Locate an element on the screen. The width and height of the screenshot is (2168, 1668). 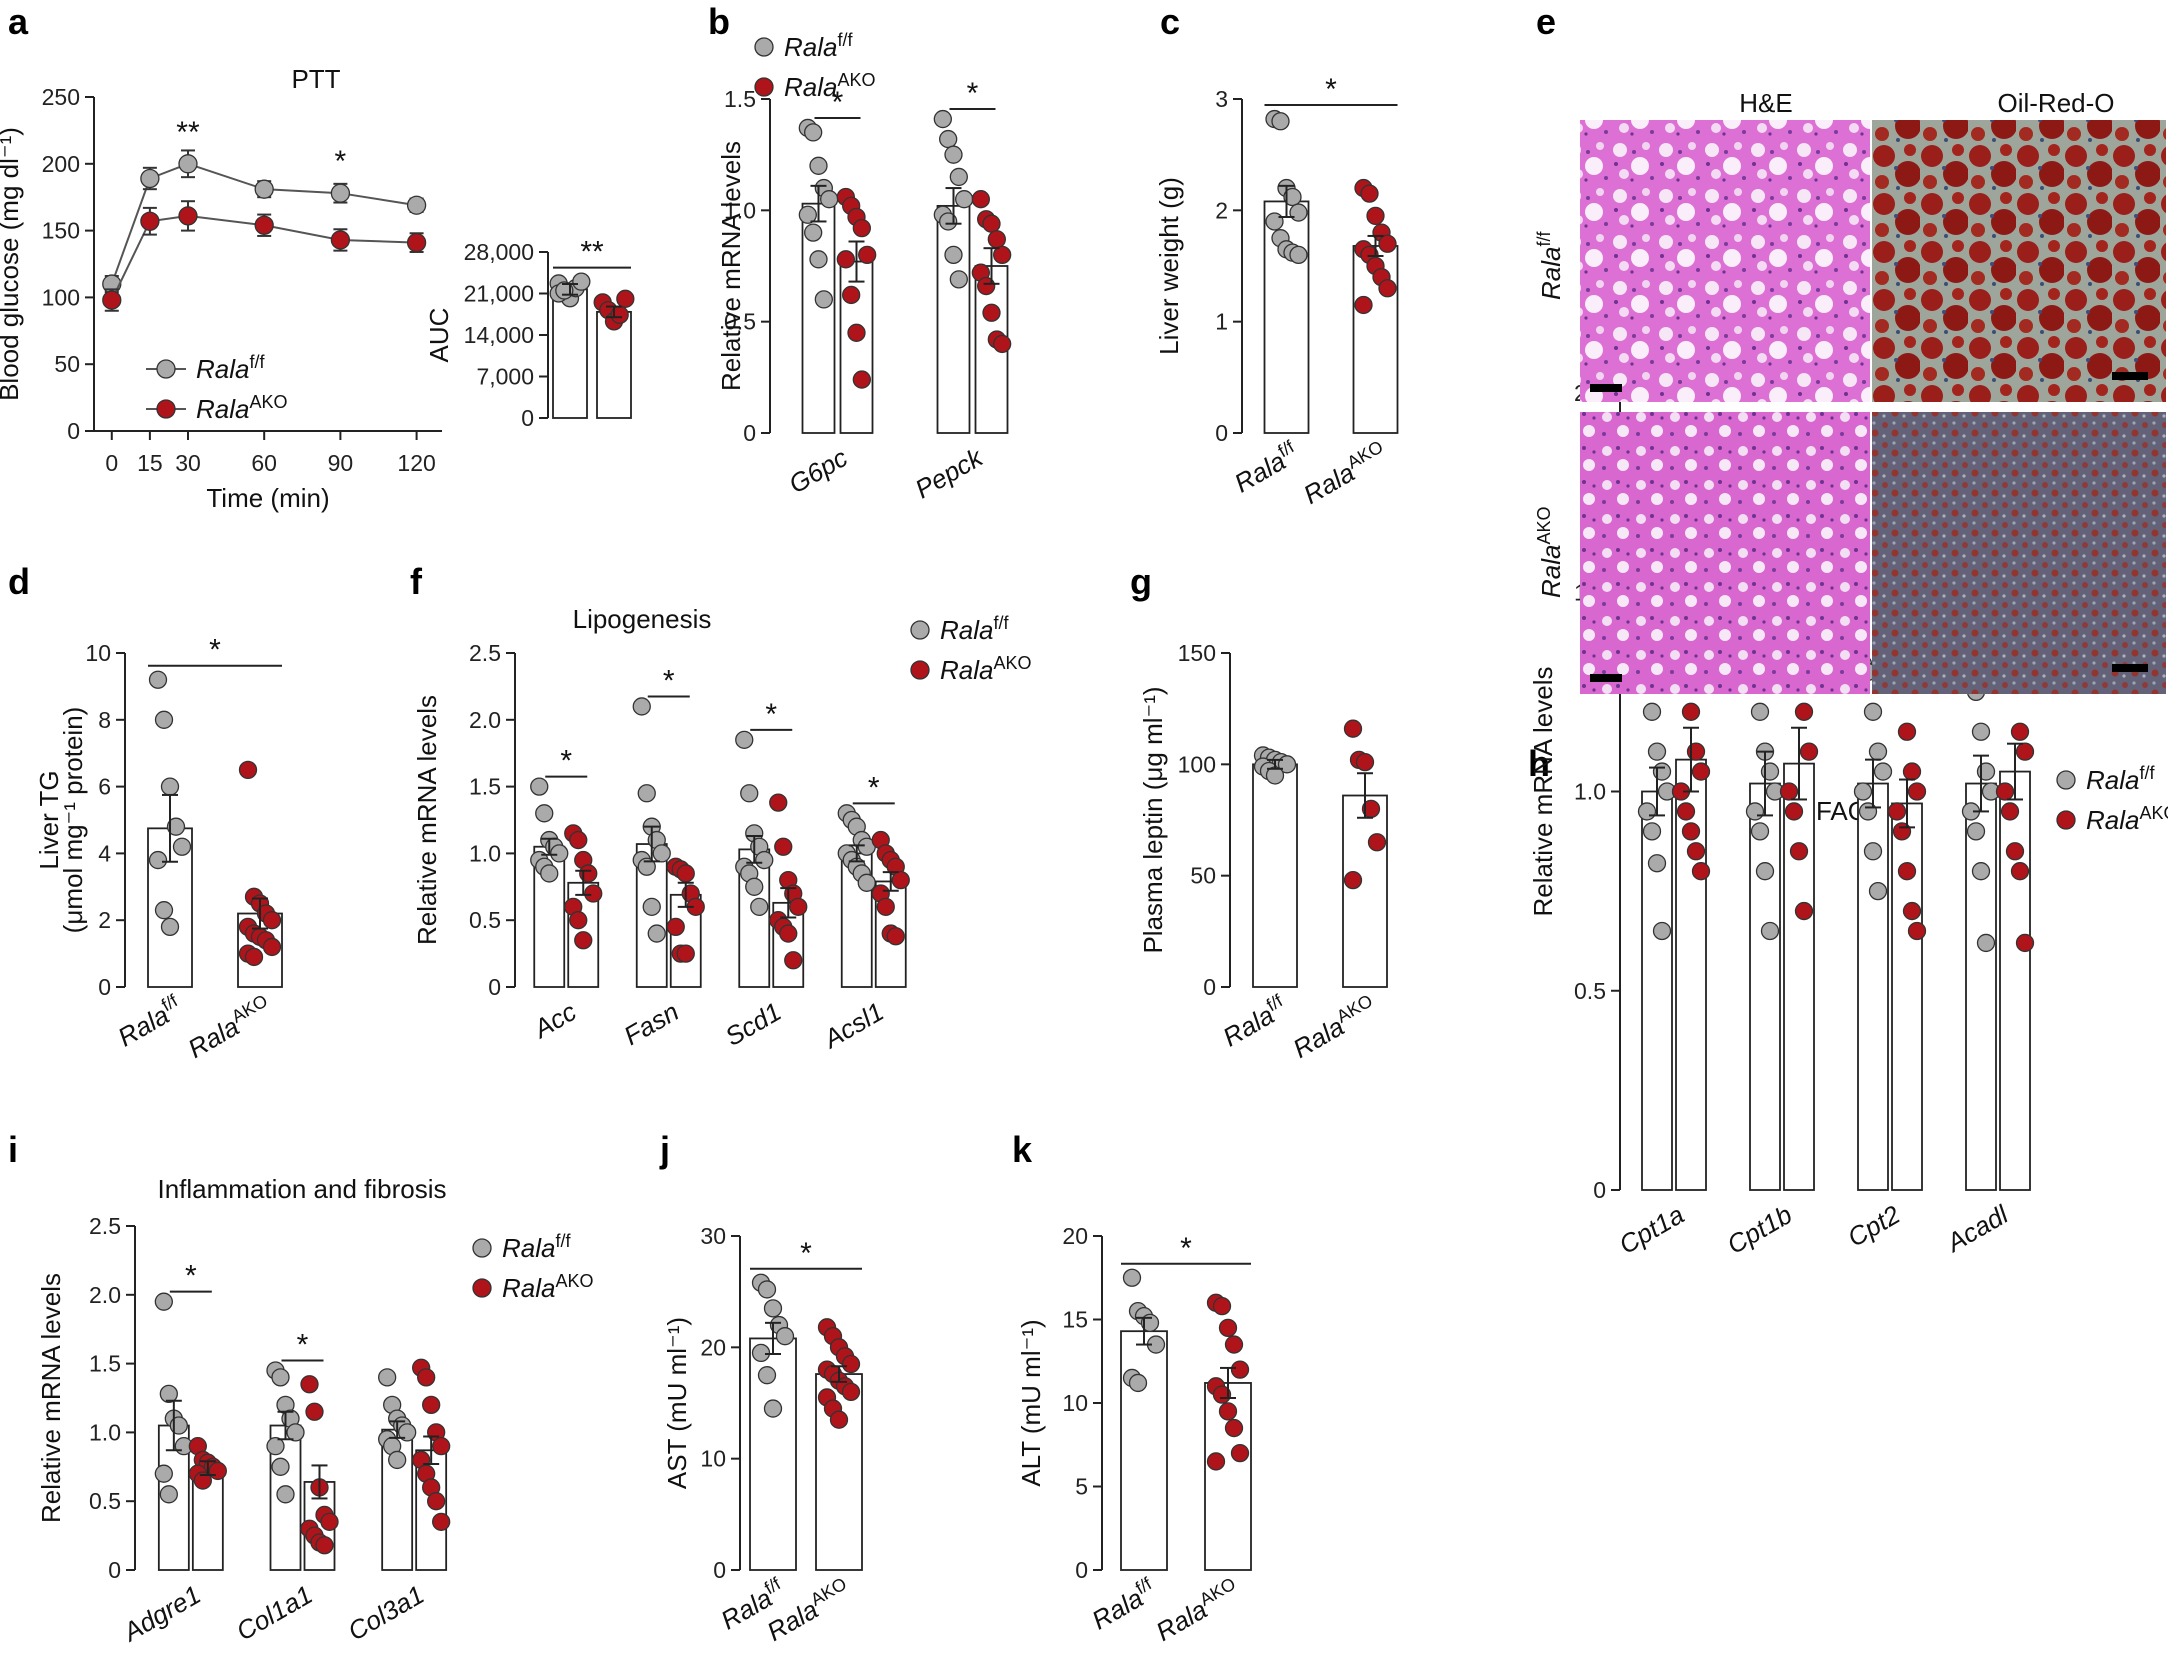
x-tick-label: 120 is located at coordinates (416, 463).